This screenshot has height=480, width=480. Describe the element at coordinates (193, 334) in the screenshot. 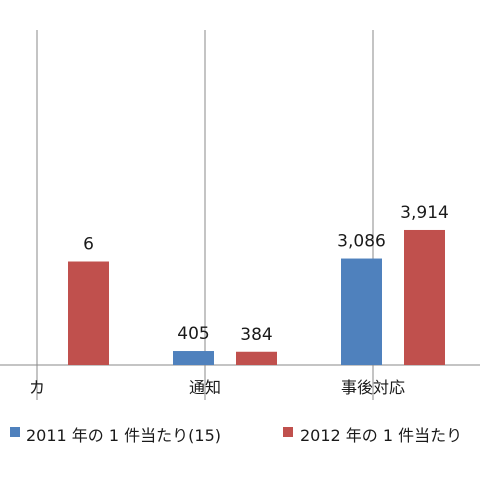

I see `data-label: 405` at that location.